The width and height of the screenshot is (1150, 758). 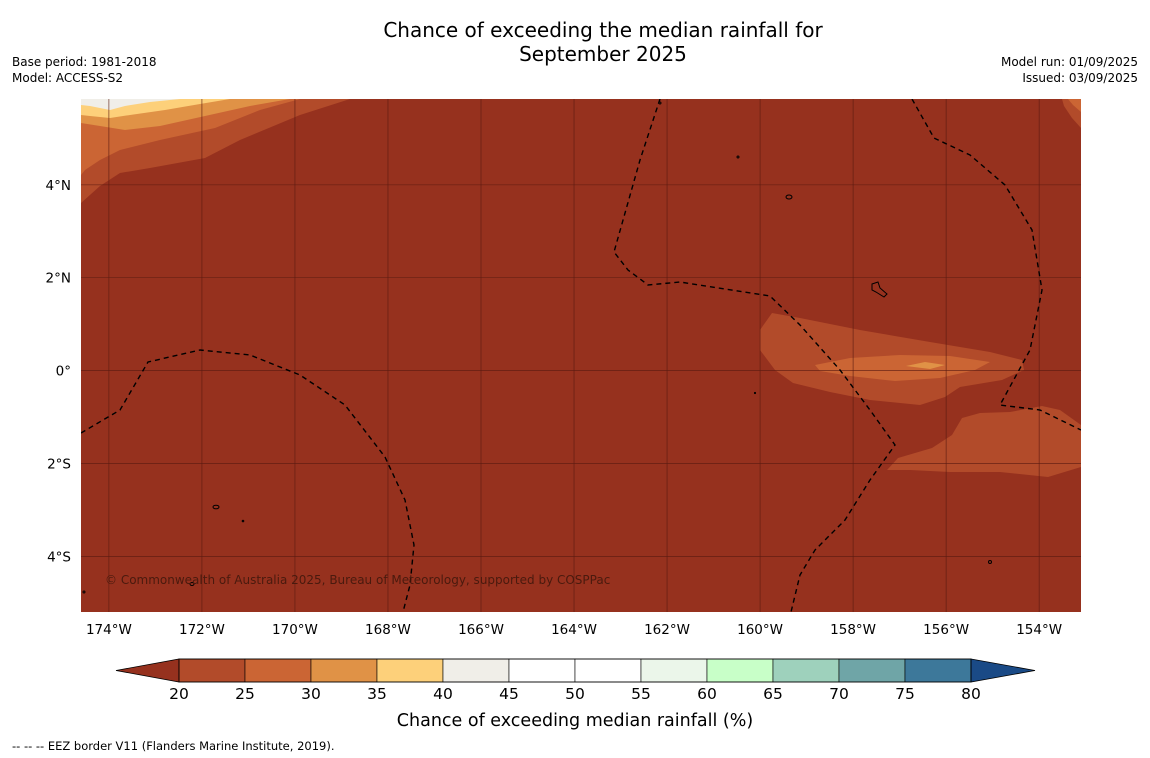 What do you see at coordinates (311, 694) in the screenshot?
I see `colorbar-tick-label: 30` at bounding box center [311, 694].